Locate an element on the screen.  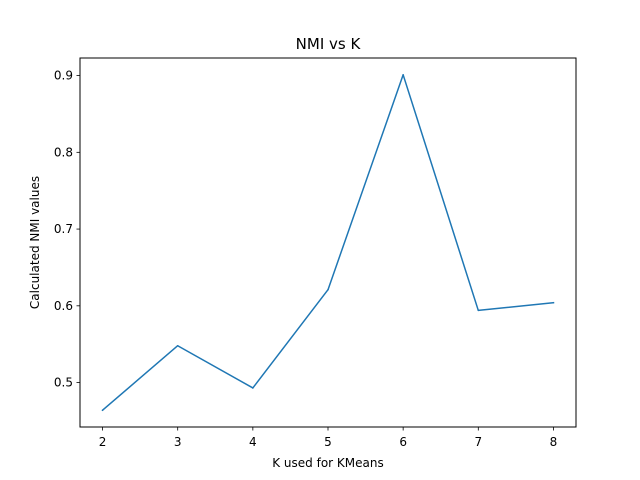
x-tick-label: 2 is located at coordinates (103, 442).